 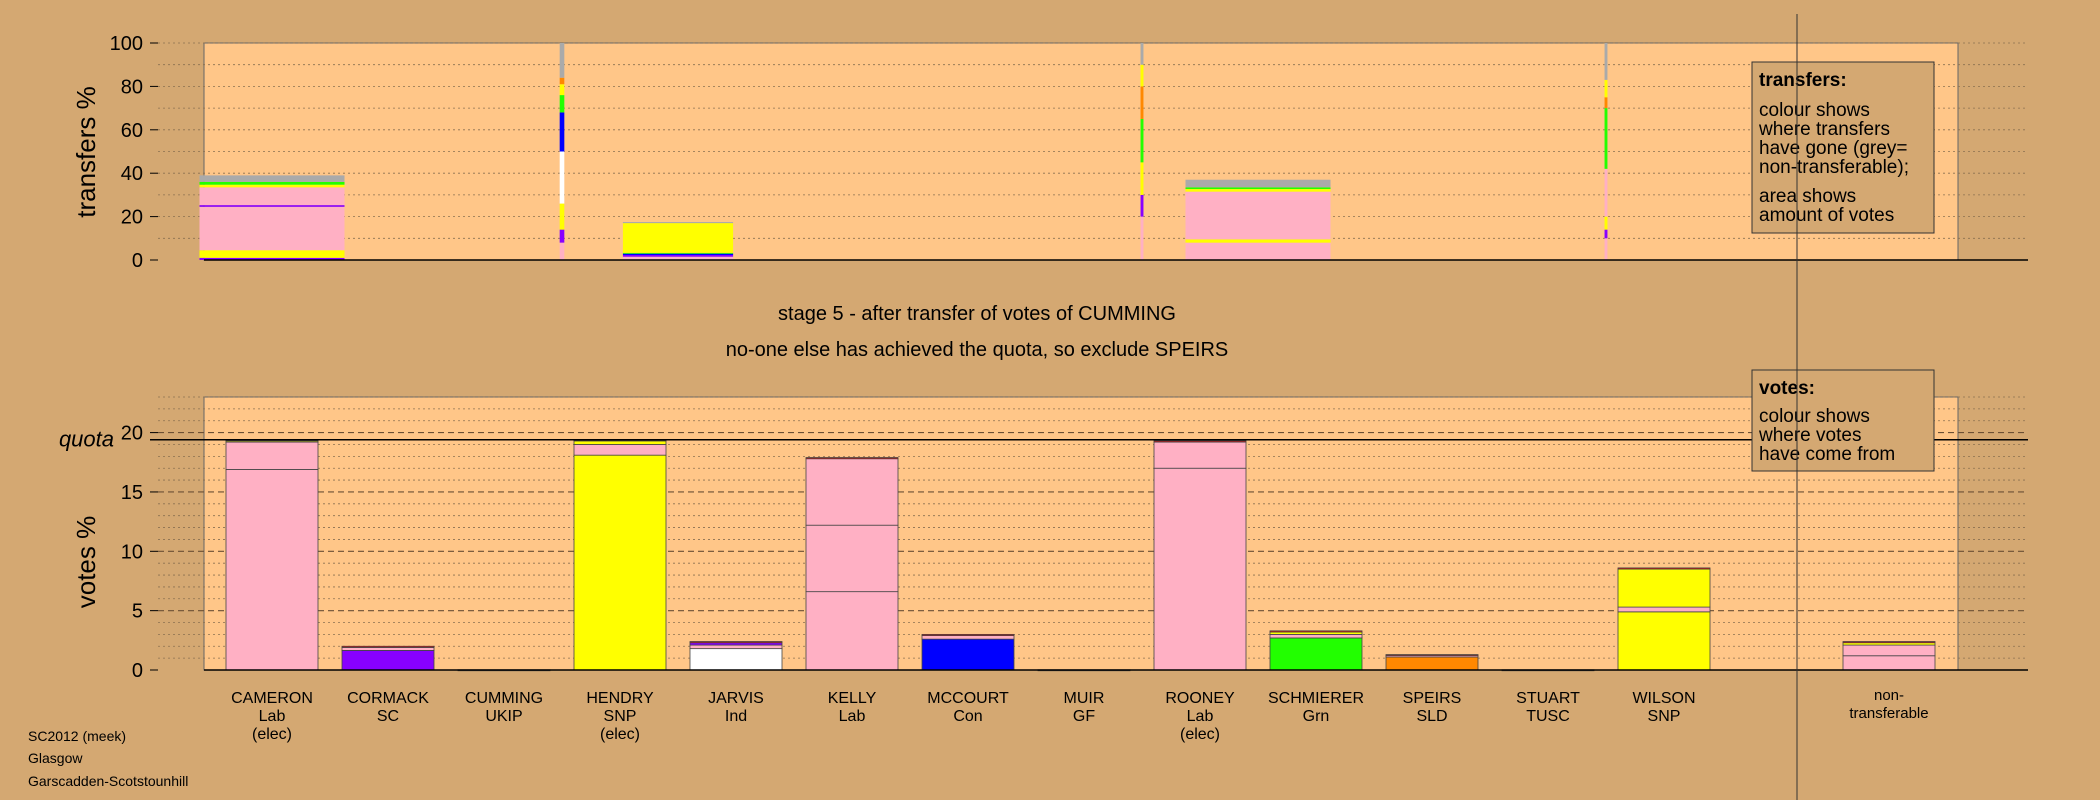 I want to click on footer-ward: Garscadden-Scotstounhill, so click(x=108, y=781).